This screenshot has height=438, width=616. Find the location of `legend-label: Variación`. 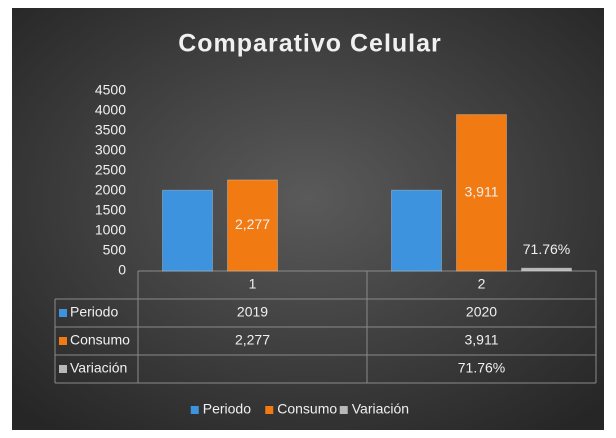

legend-label: Variación is located at coordinates (380, 409).